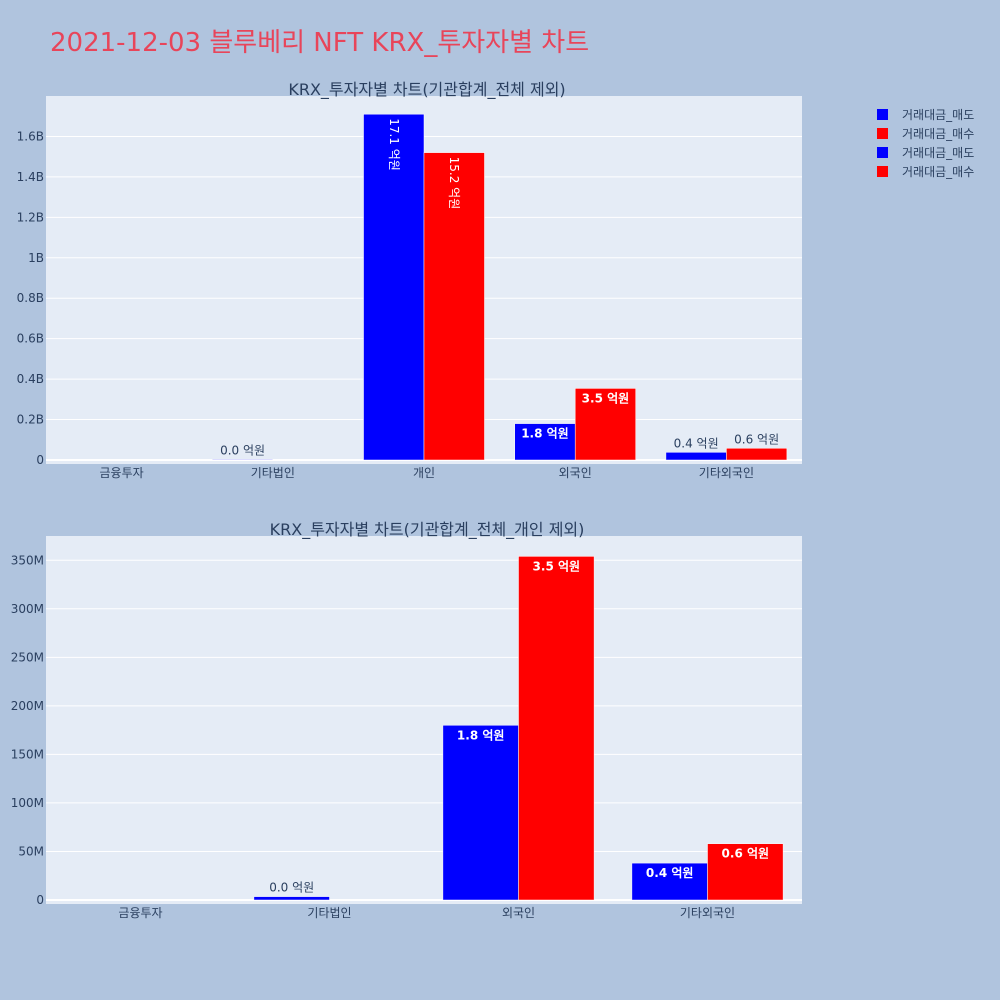 Image resolution: width=1000 pixels, height=1000 pixels. Describe the element at coordinates (426, 90) in the screenshot. I see `chart-title: KRX_투자자별 차트(기관합계_전체 제외)` at that location.